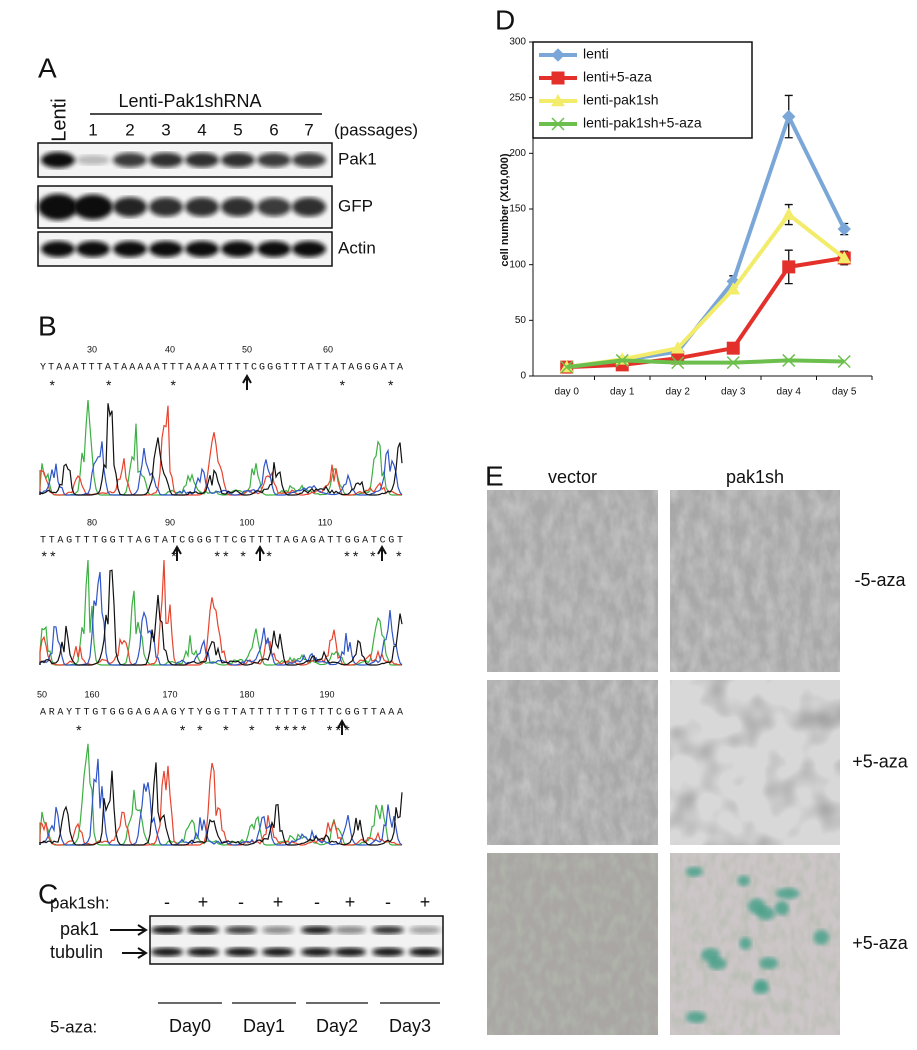  I want to click on ruler-number: 170, so click(169, 694).